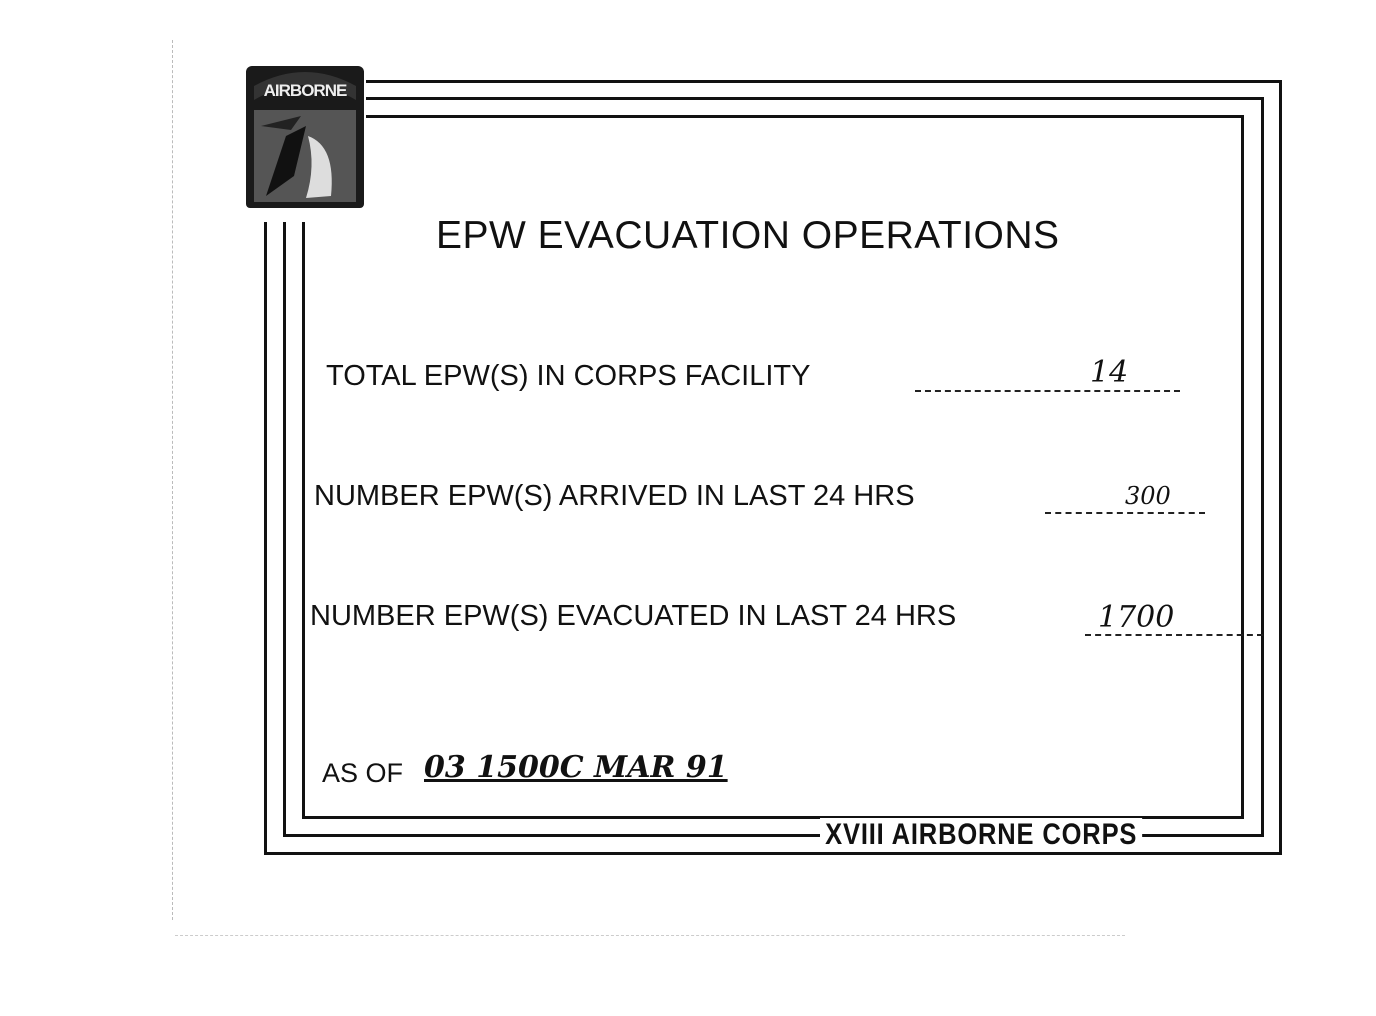 The image size is (1376, 1016). What do you see at coordinates (1174, 635) in the screenshot?
I see `field-underline-evacuated` at bounding box center [1174, 635].